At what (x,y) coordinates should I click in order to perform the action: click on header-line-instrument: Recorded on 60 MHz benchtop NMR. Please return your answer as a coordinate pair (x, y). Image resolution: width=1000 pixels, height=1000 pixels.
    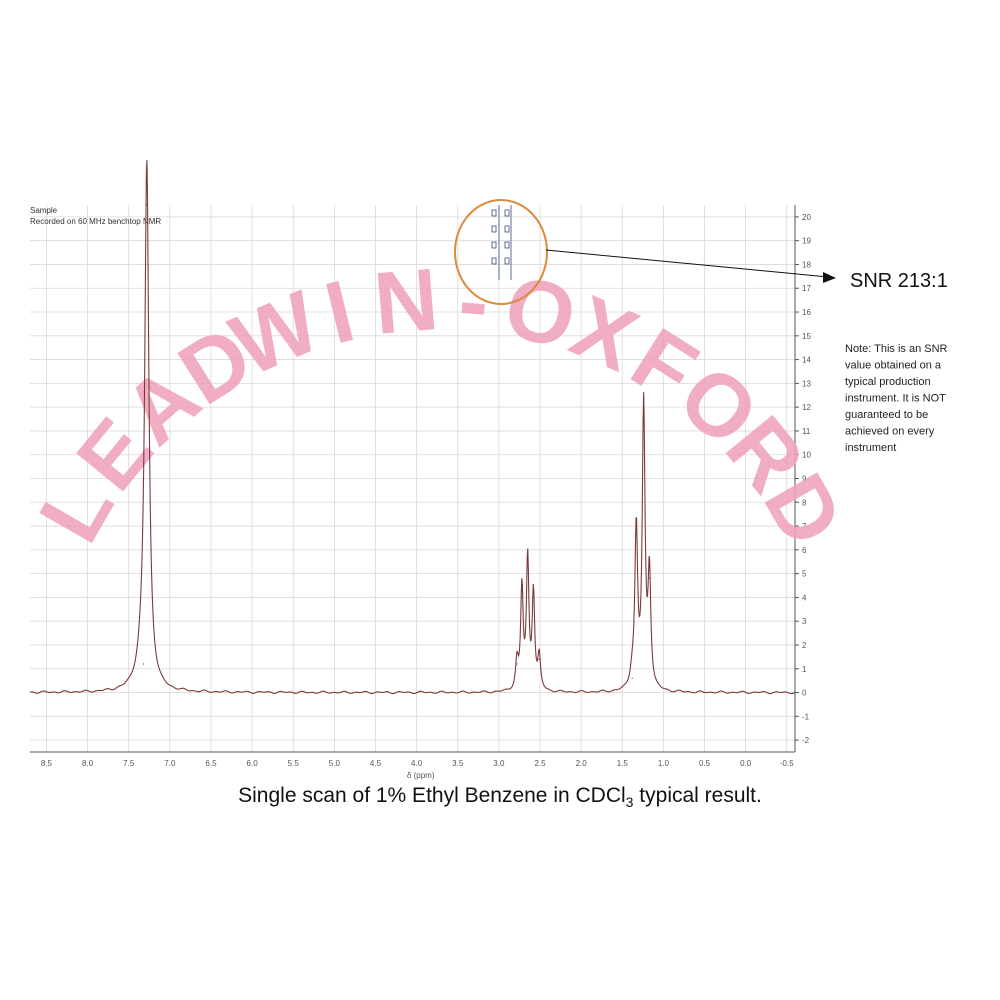
    Looking at the image, I should click on (95, 221).